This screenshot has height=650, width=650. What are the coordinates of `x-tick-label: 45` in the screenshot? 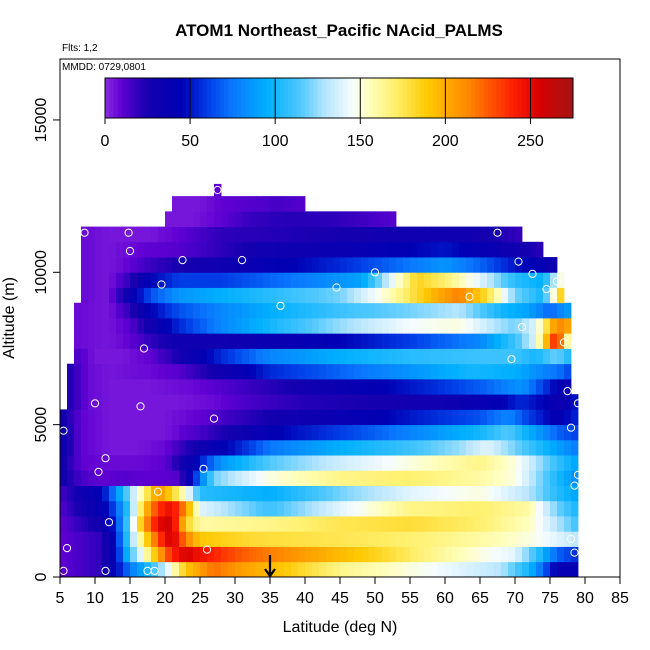 It's located at (340, 598).